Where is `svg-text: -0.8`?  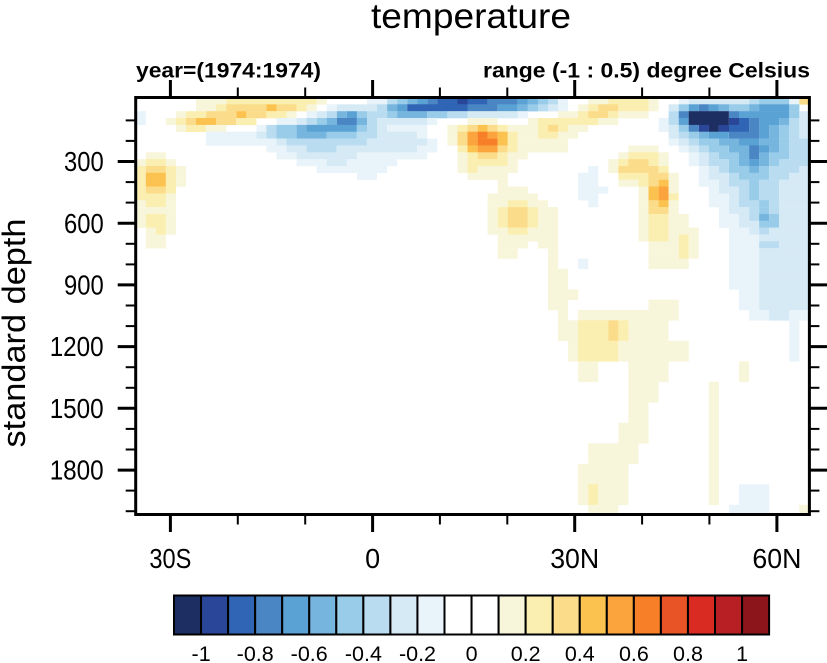 svg-text: -0.8 is located at coordinates (255, 652).